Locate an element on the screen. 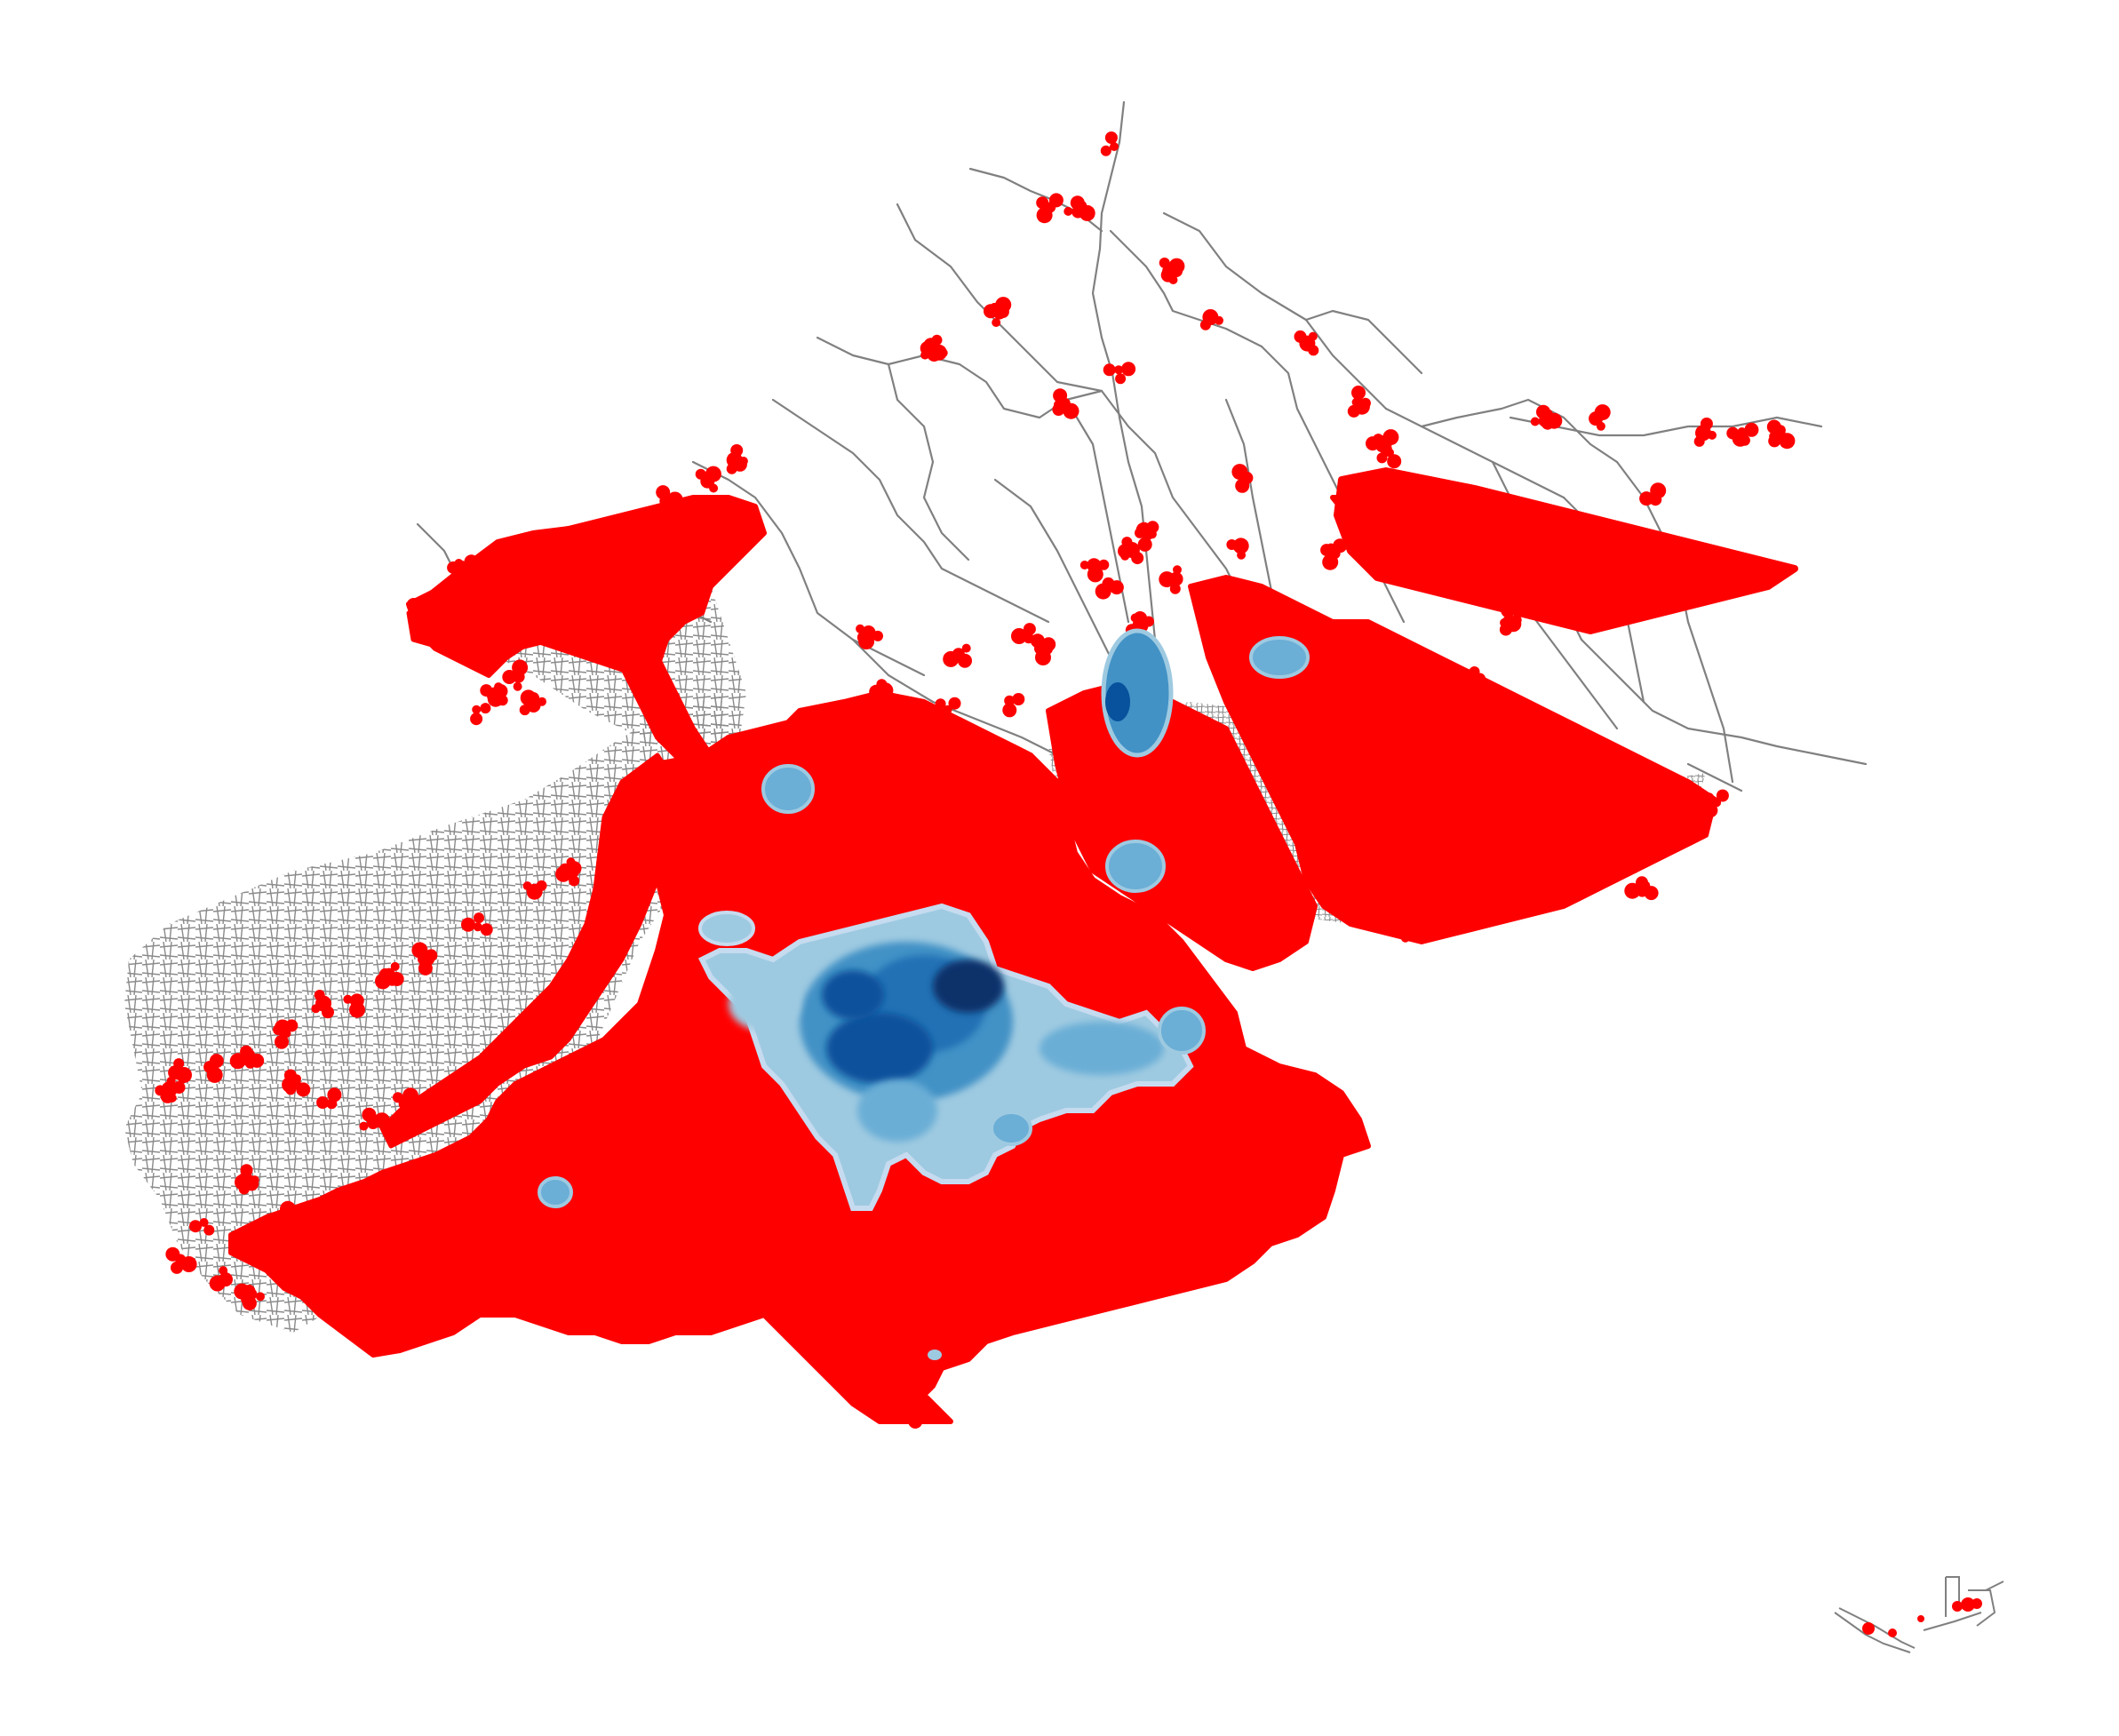  density-patch-southeast is located at coordinates (1182, 1031).